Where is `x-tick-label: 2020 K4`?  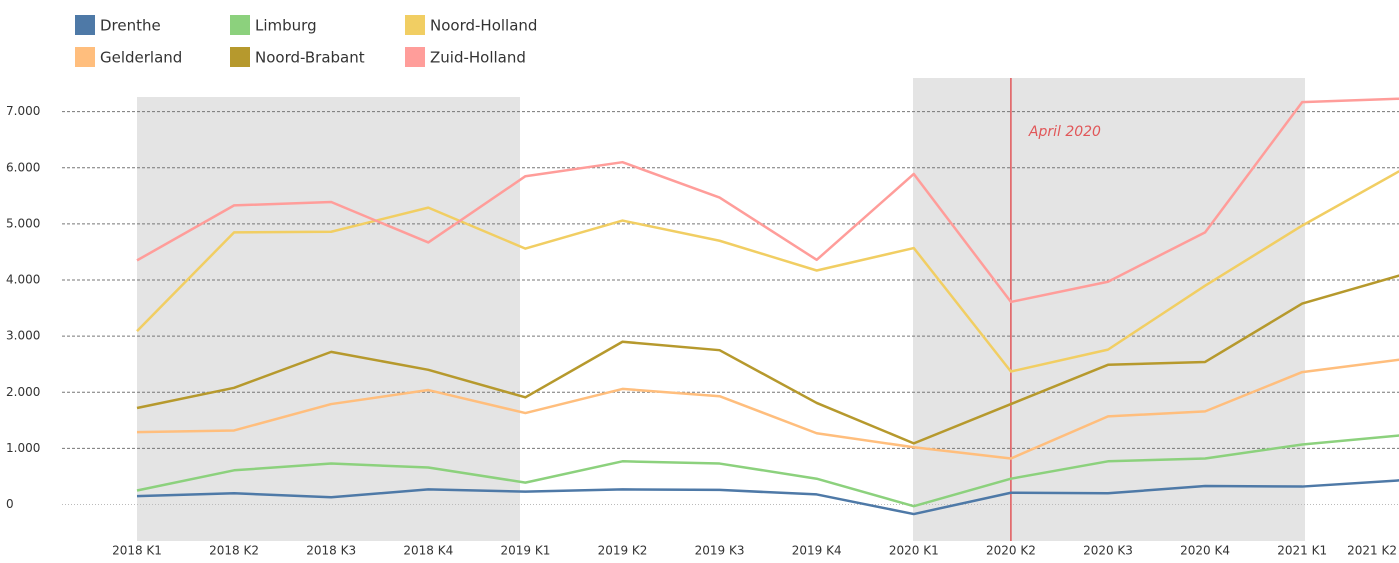
x-tick-label: 2020 K4 is located at coordinates (1205, 551).